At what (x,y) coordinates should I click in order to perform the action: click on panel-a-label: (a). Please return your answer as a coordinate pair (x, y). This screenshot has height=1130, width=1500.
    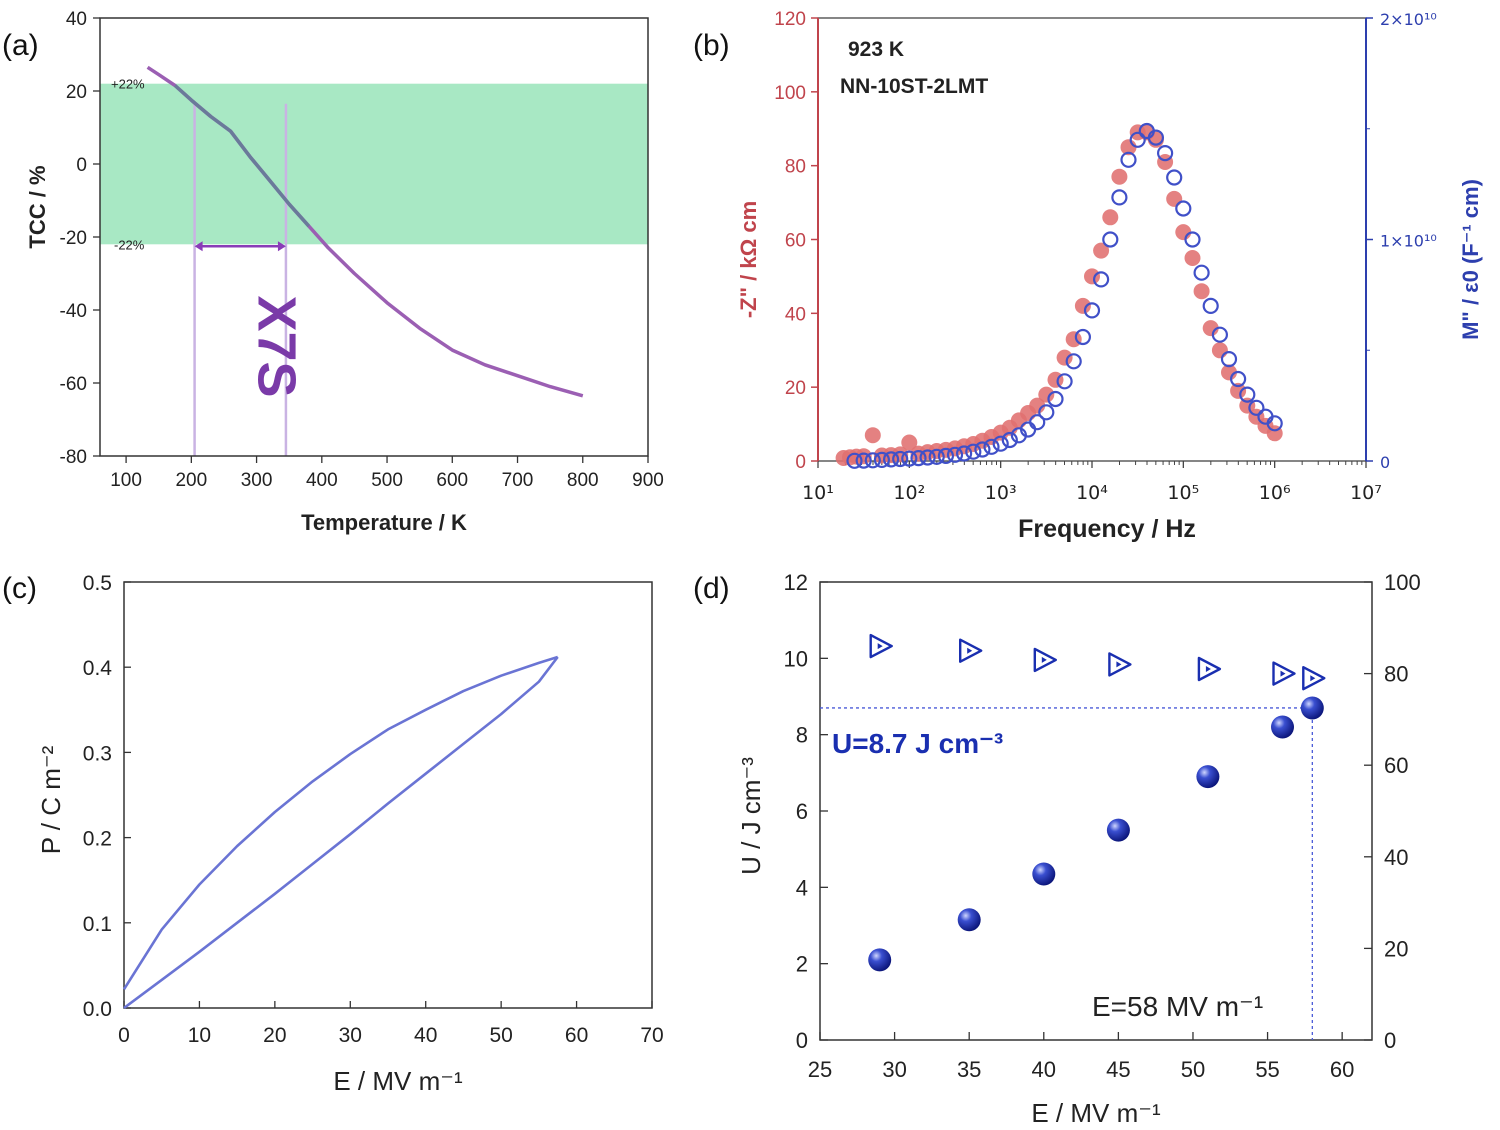
    Looking at the image, I should click on (20, 45).